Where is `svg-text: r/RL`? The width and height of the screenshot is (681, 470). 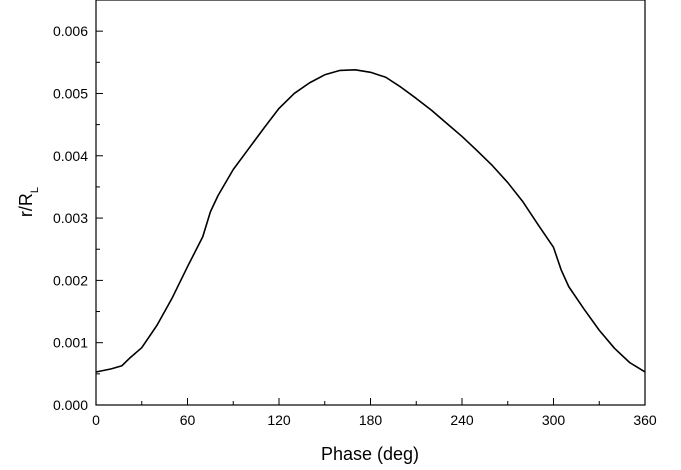
svg-text: r/RL is located at coordinates (28, 202).